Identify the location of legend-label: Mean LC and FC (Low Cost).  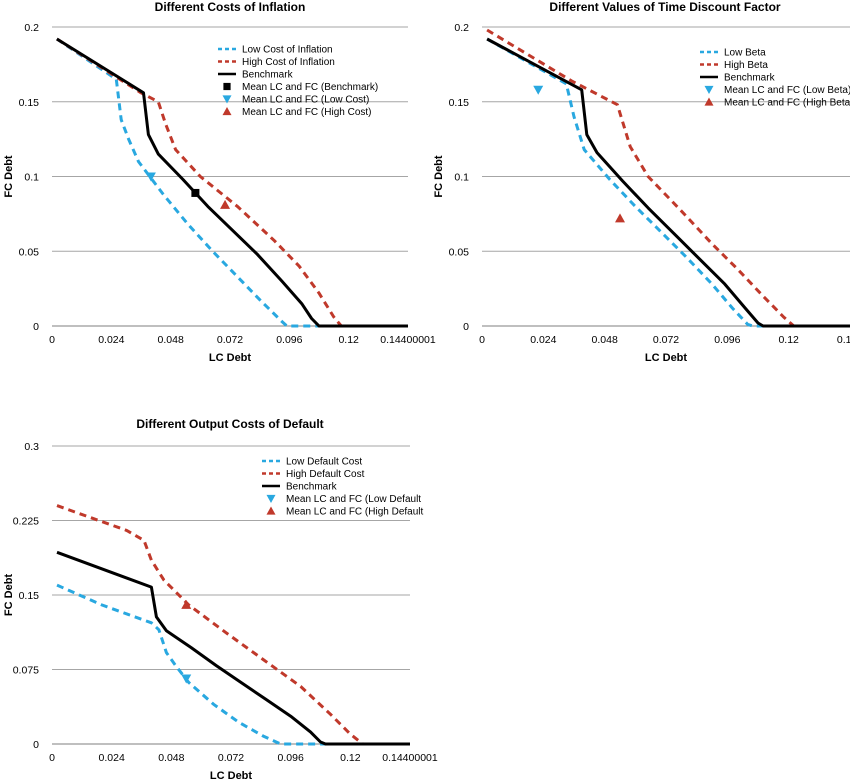
(305, 100).